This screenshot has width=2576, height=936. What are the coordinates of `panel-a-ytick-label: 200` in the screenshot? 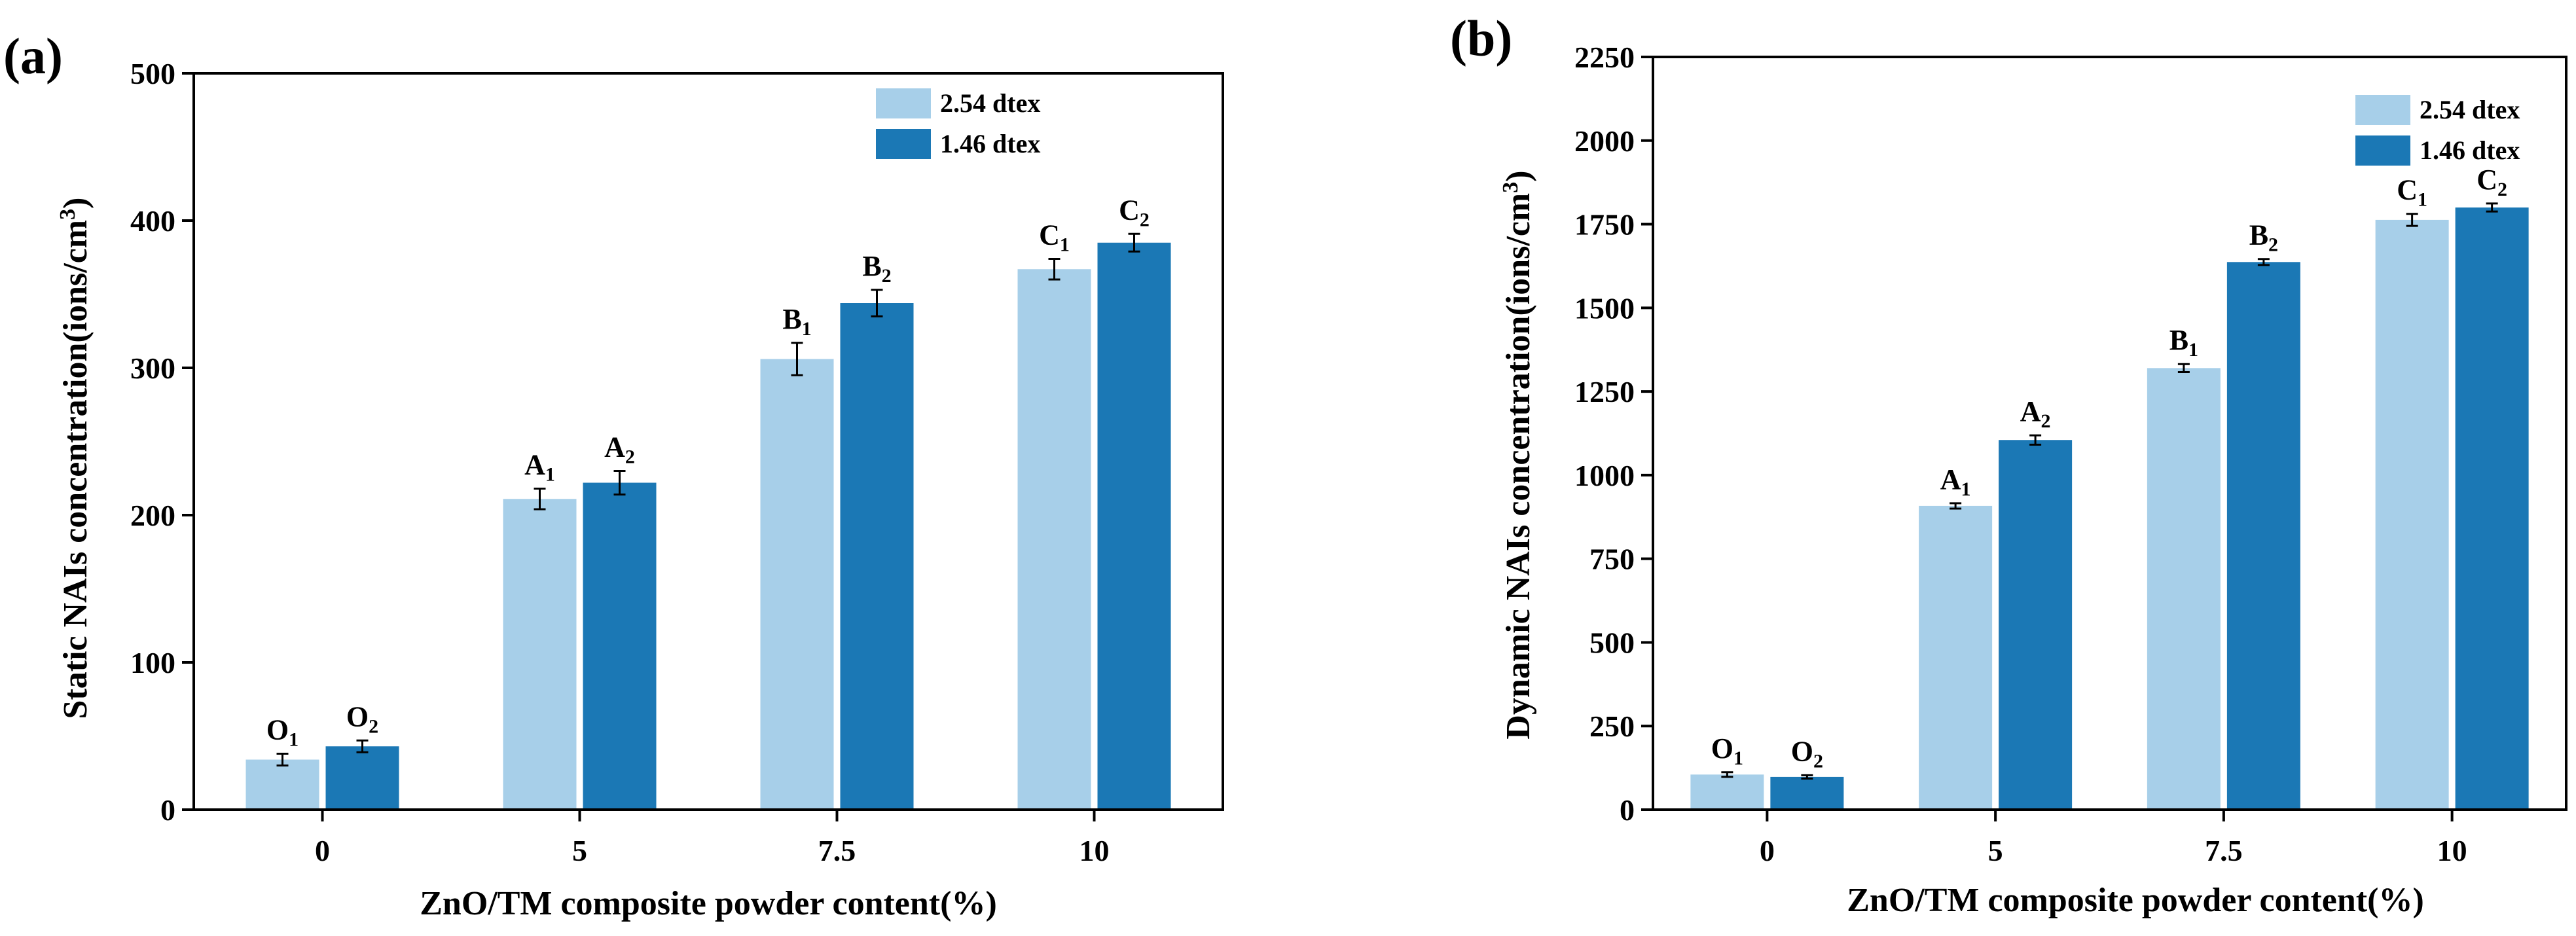 It's located at (152, 515).